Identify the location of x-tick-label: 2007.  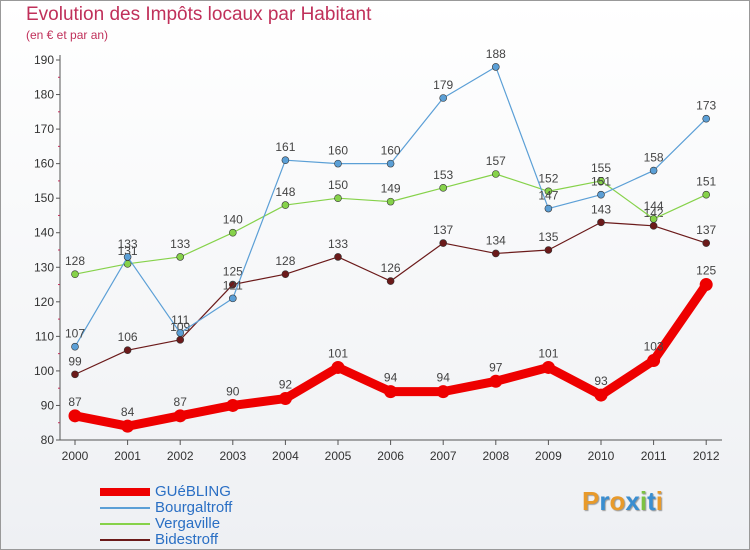
(443, 456).